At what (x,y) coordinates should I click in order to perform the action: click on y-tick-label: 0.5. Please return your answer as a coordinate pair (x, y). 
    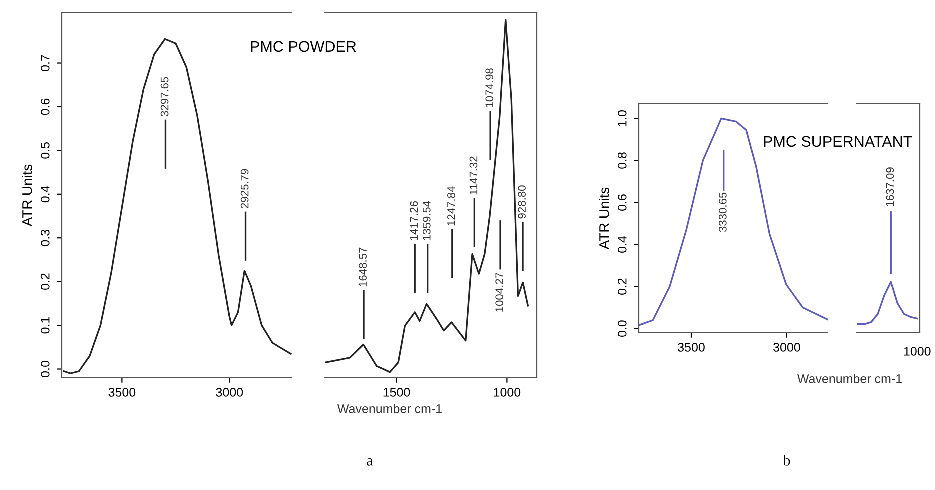
    Looking at the image, I should click on (45, 150).